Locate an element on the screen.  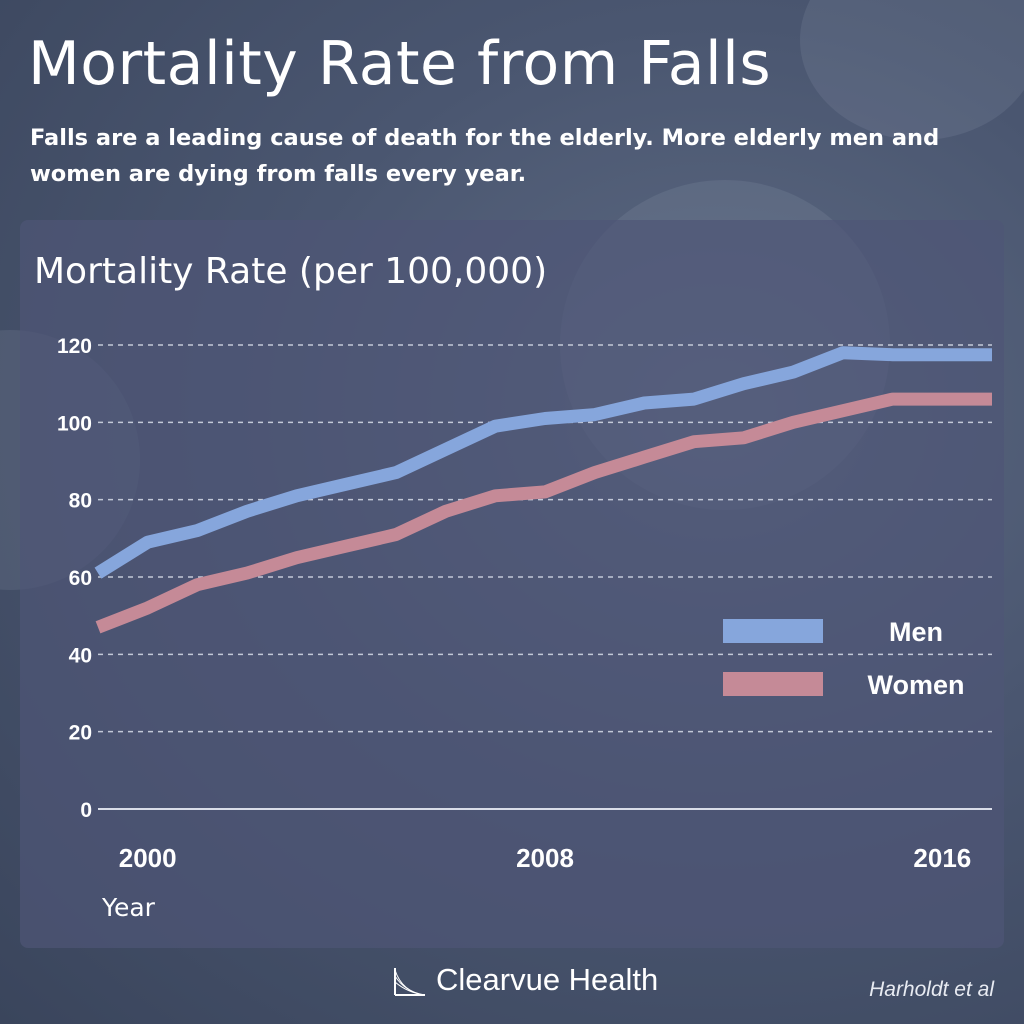
y-axis-ticks: 0 20 40 60 80 100 120 is located at coordinates (74, 578).